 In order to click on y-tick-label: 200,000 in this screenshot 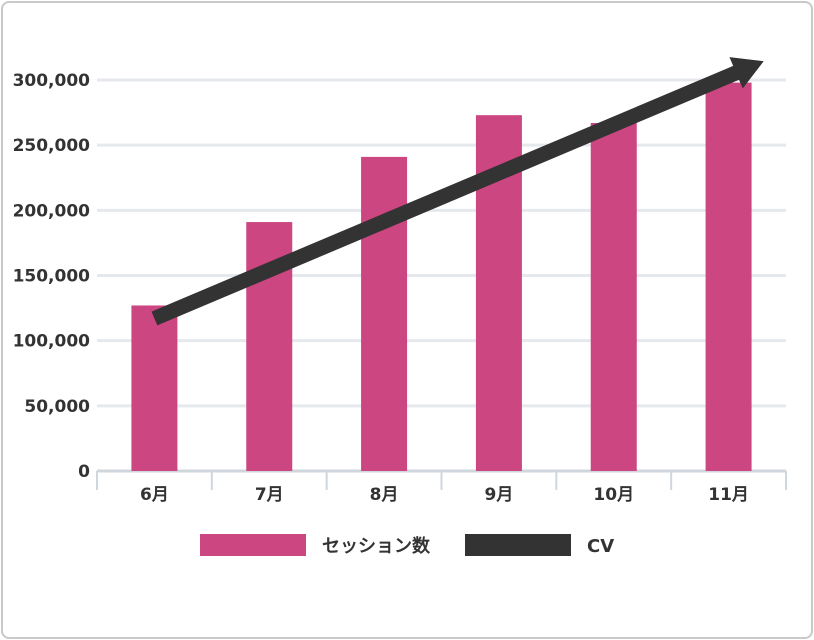, I will do `click(52, 211)`.